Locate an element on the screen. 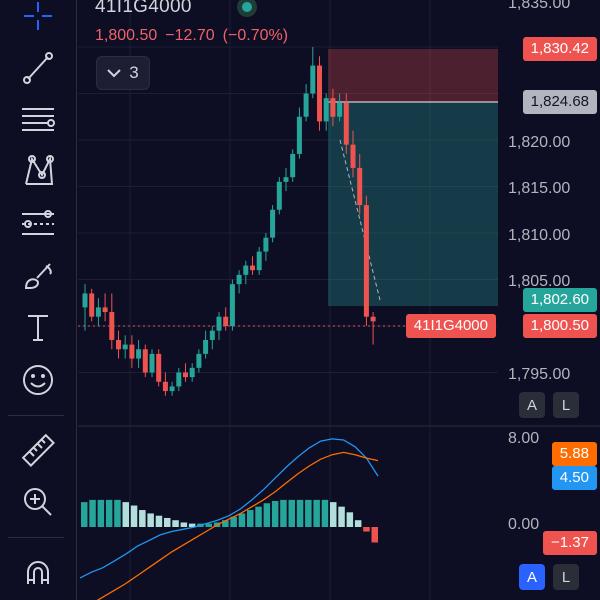 The height and width of the screenshot is (600, 600). macd-indicator is located at coordinates (229, 519).